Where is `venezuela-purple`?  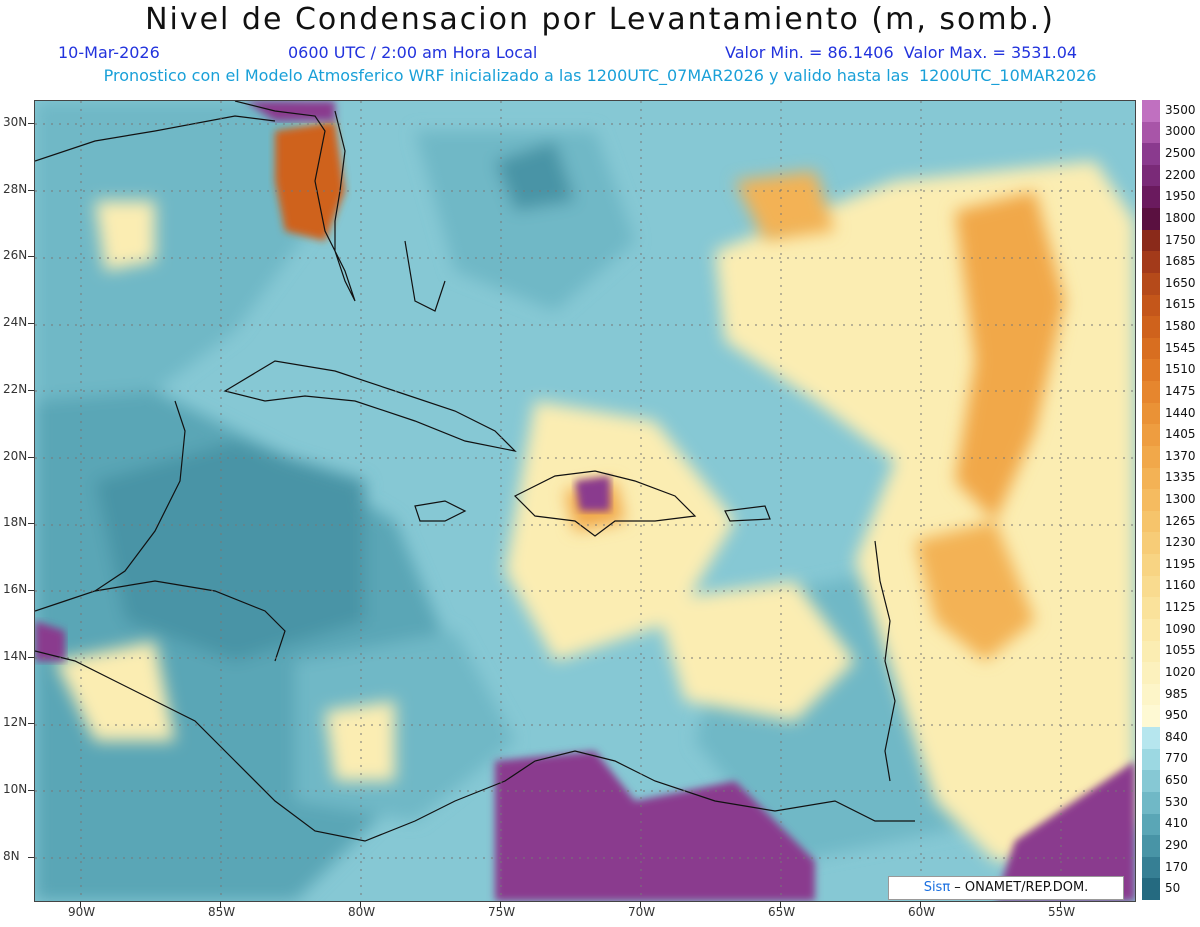 venezuela-purple is located at coordinates (655, 826).